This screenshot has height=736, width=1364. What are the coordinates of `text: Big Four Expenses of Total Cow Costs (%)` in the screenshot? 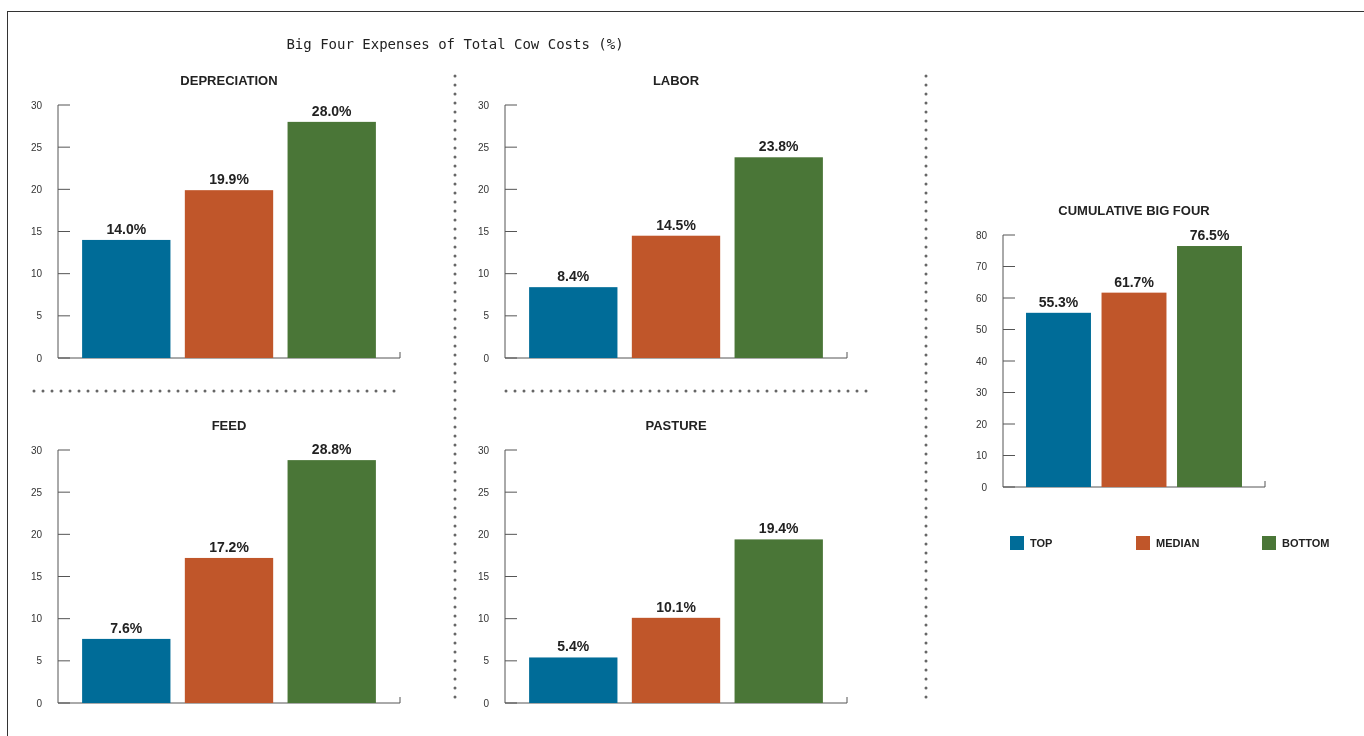 It's located at (455, 44).